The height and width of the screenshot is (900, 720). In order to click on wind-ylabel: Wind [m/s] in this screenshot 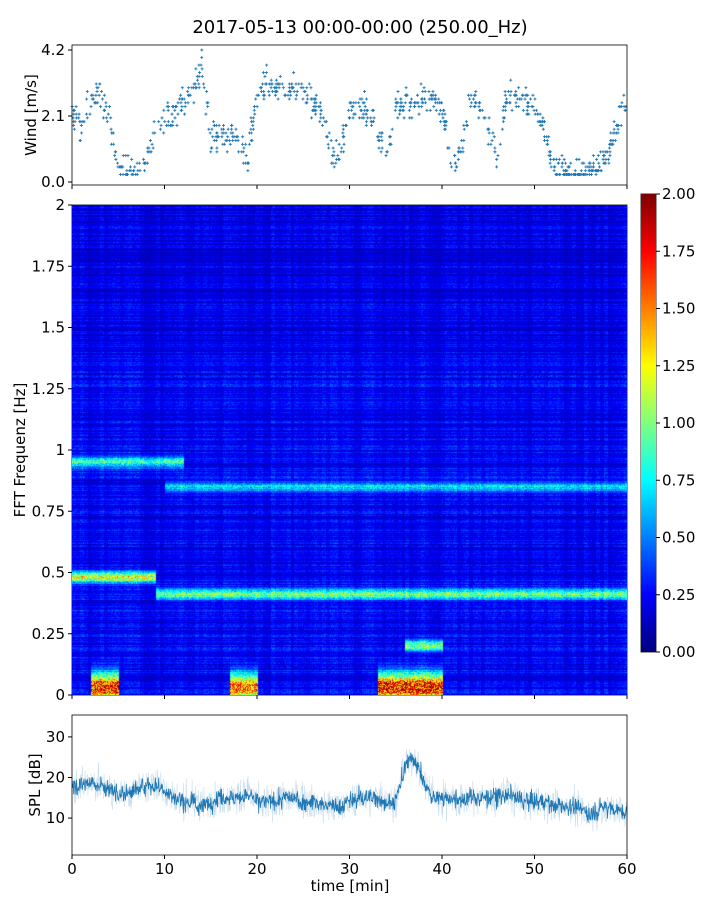, I will do `click(31, 115)`.